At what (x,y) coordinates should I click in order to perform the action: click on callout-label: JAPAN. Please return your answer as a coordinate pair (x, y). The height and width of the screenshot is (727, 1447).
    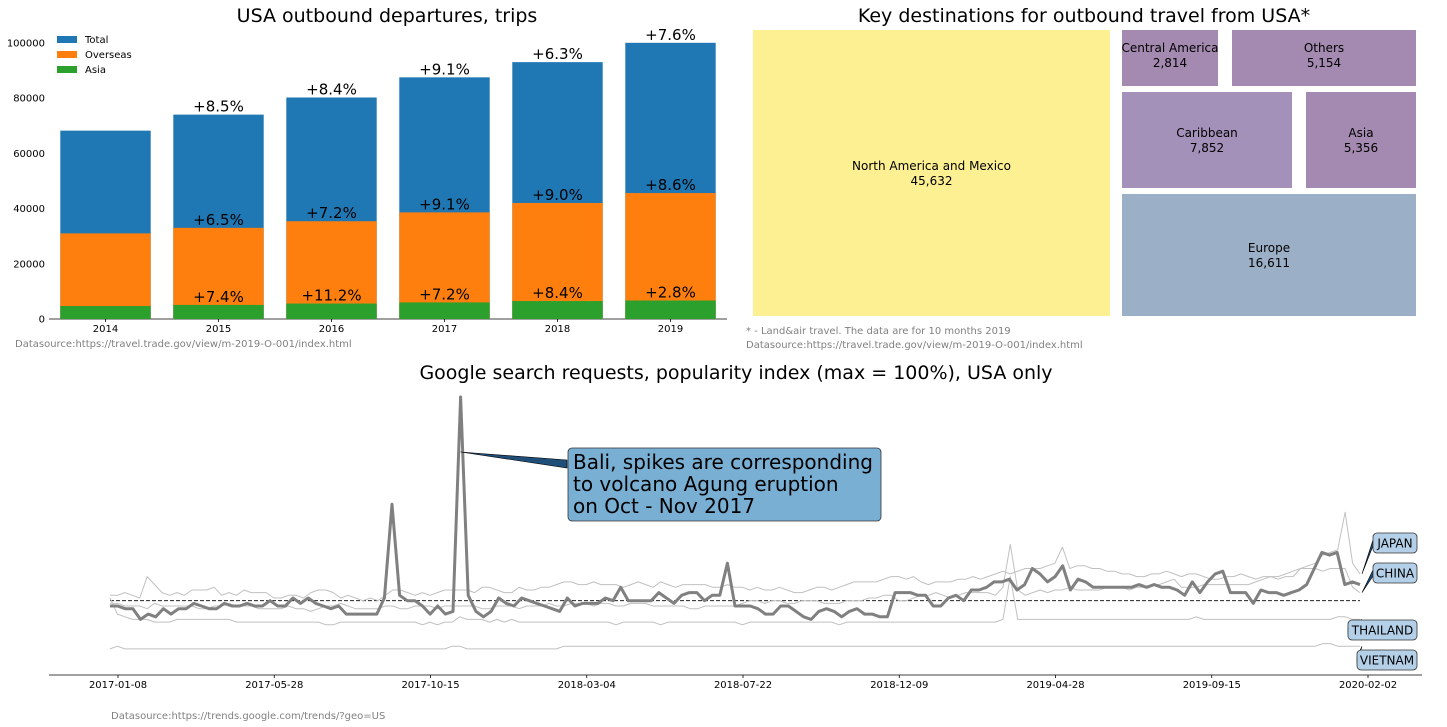
    Looking at the image, I should click on (1394, 544).